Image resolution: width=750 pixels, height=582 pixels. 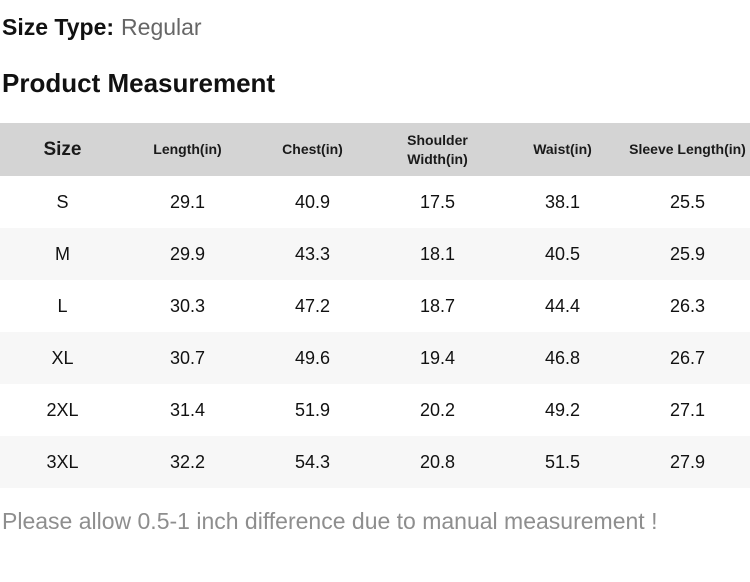 What do you see at coordinates (187, 461) in the screenshot?
I see `length-cell: 32.2` at bounding box center [187, 461].